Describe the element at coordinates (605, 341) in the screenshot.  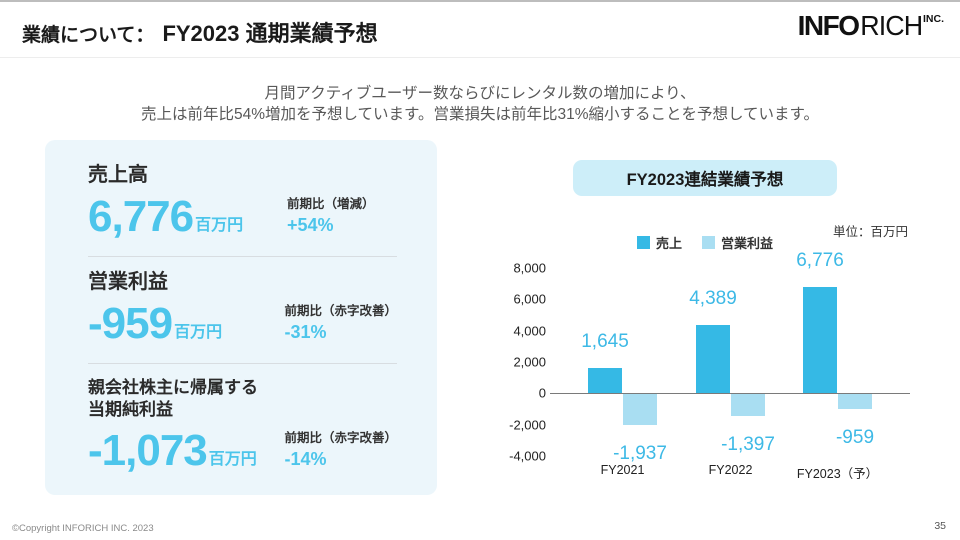
I see `bar-value-label: 1,645` at that location.